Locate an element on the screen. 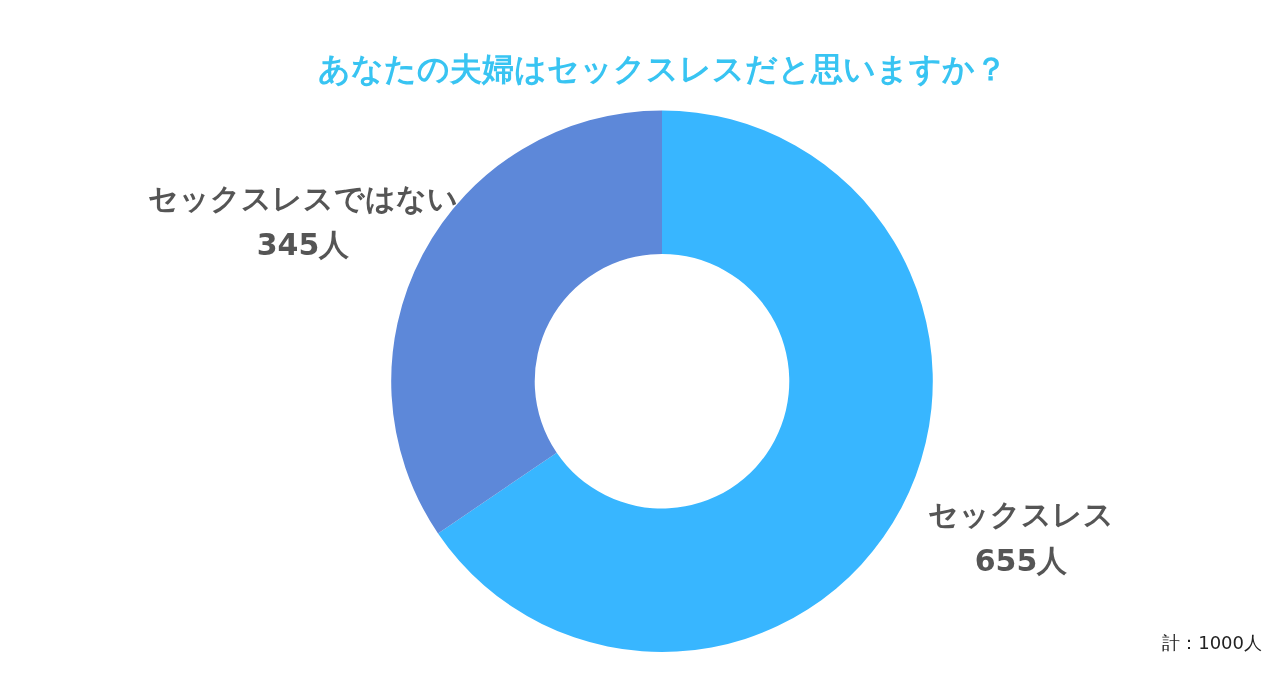 This screenshot has height=700, width=1280. data-label: 655人 is located at coordinates (1021, 561).